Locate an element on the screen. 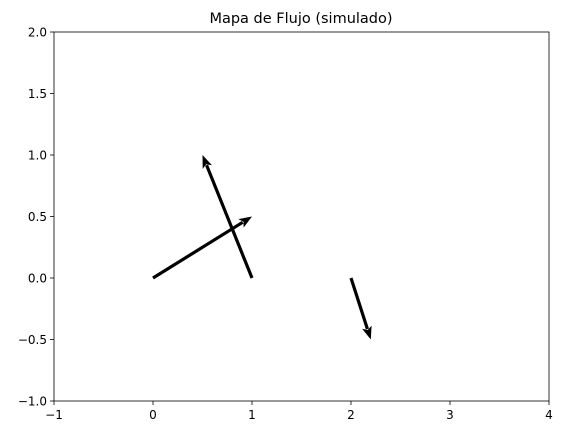  y-tick-label: −1.0 is located at coordinates (32, 402).